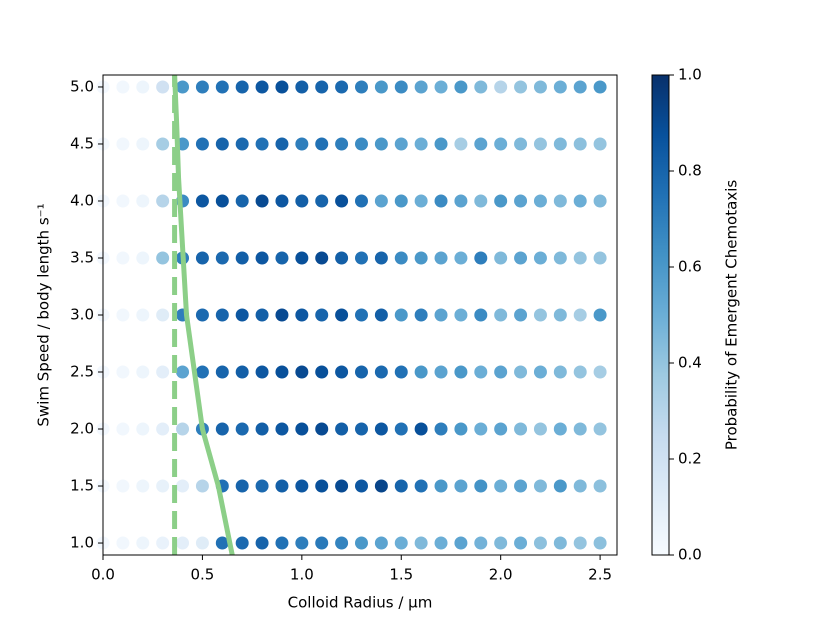  What do you see at coordinates (82, 429) in the screenshot?
I see `y-tick-label: 2.0` at bounding box center [82, 429].